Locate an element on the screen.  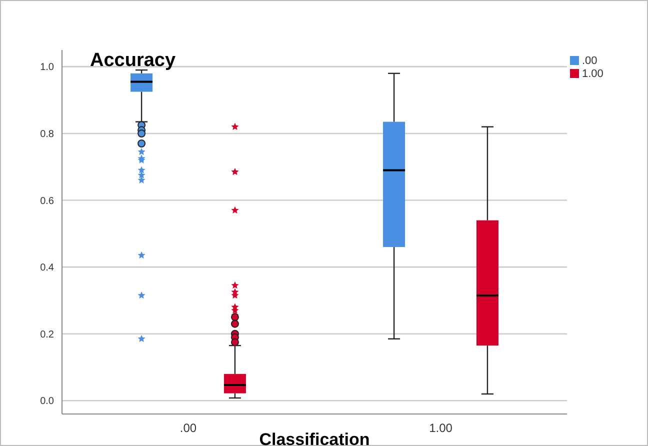
y-tick-label: 0.8 is located at coordinates (47, 134).